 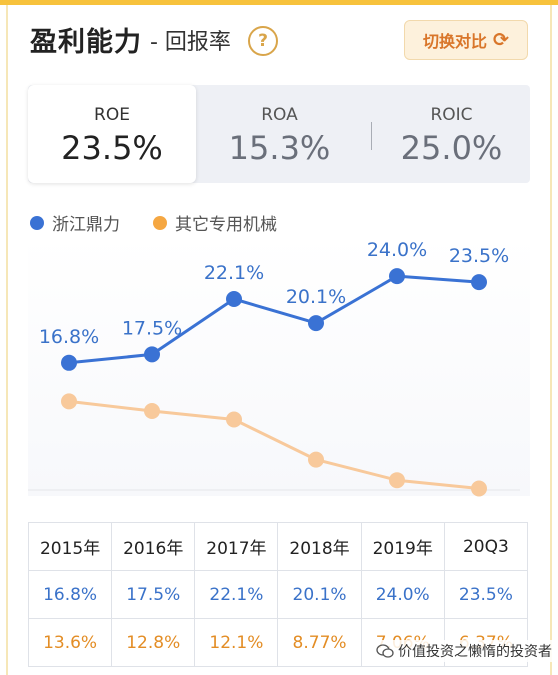 I want to click on table-cell: 17.5%, so click(x=153, y=594).